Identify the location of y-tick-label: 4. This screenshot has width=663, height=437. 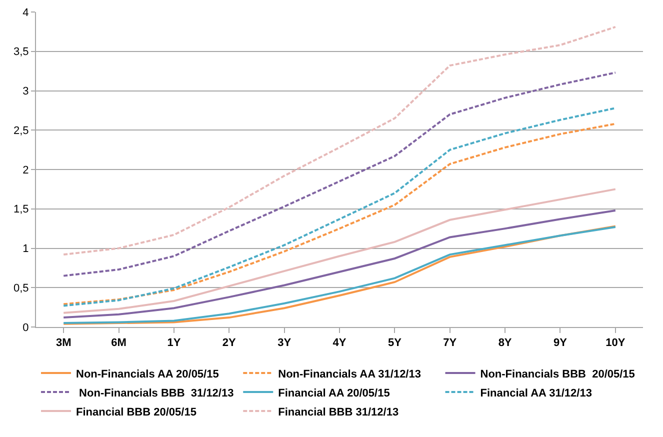
(25, 12).